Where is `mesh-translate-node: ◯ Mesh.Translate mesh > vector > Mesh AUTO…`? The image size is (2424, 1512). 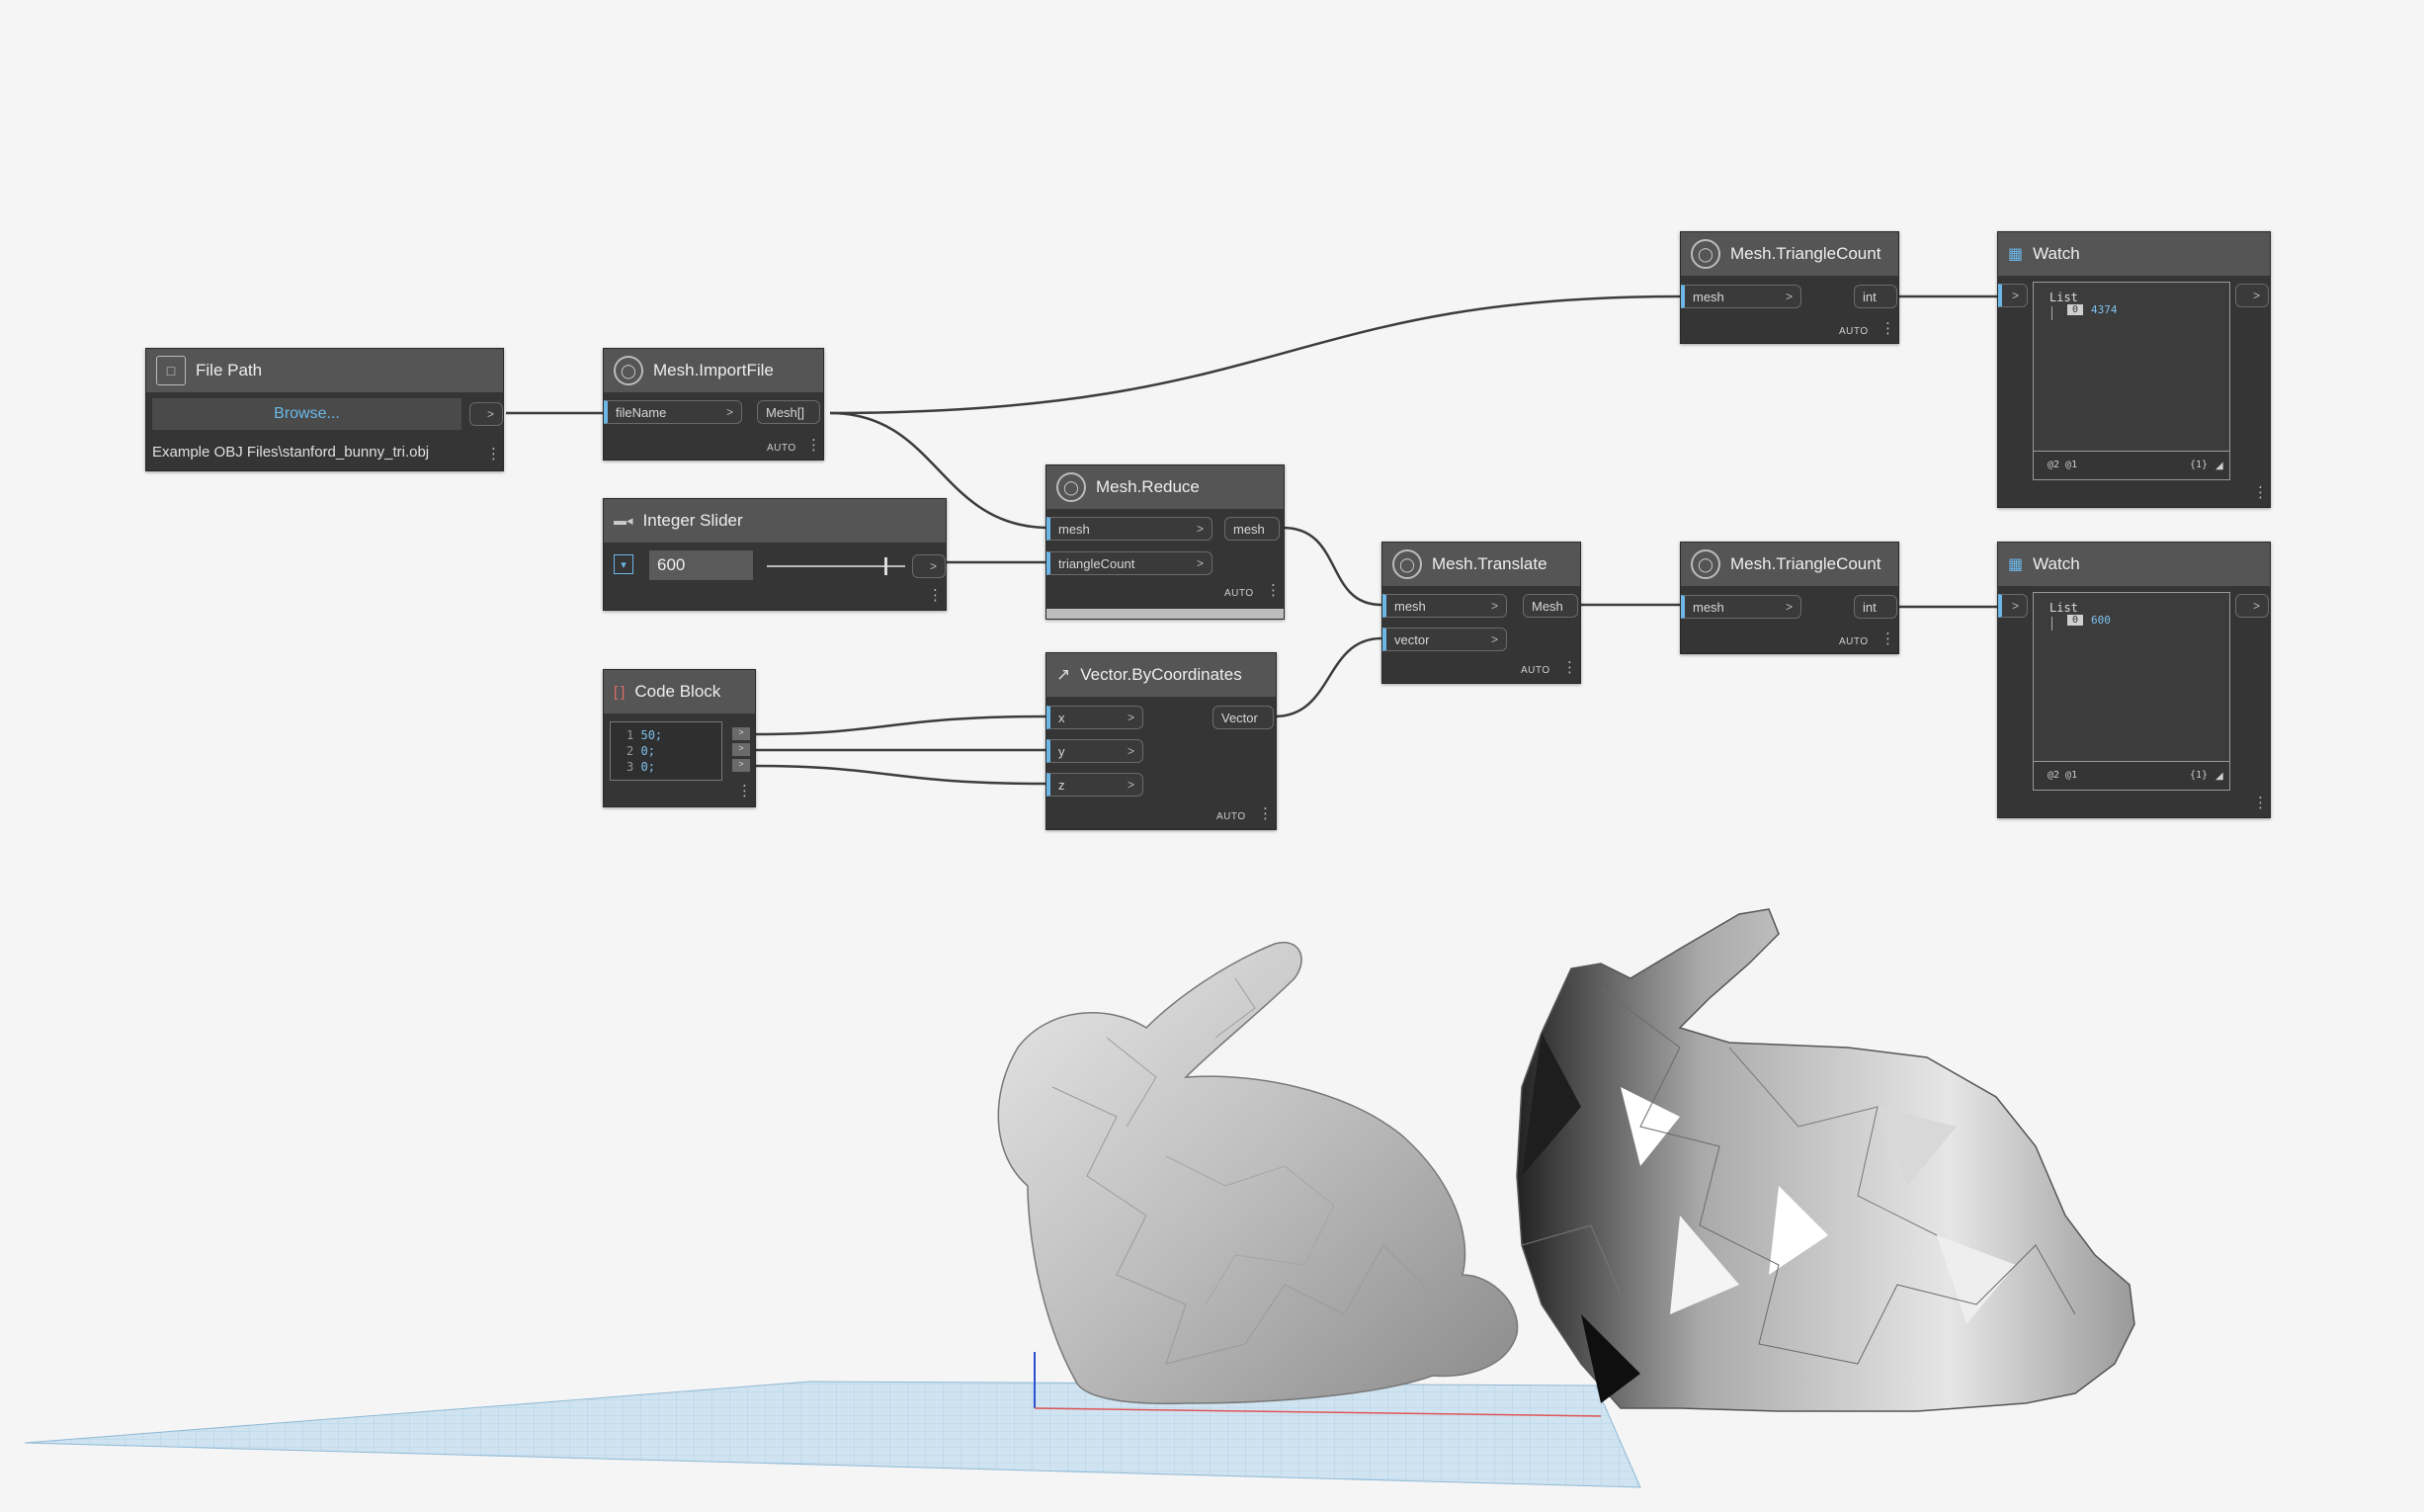 mesh-translate-node: ◯ Mesh.Translate mesh > vector > Mesh AUTO… is located at coordinates (1481, 613).